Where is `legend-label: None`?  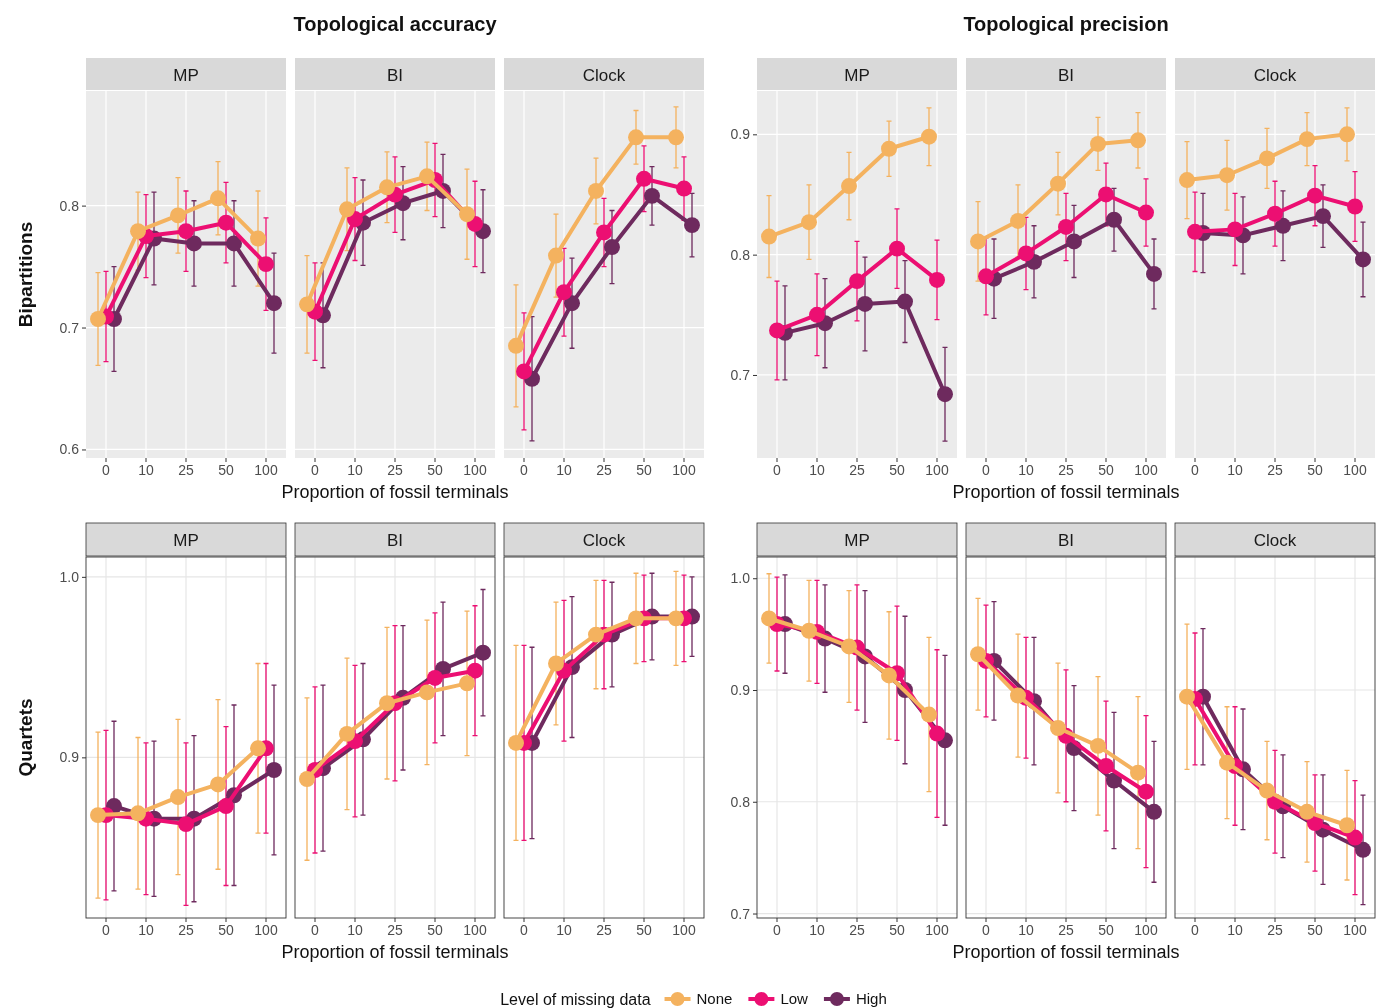 legend-label: None is located at coordinates (714, 998).